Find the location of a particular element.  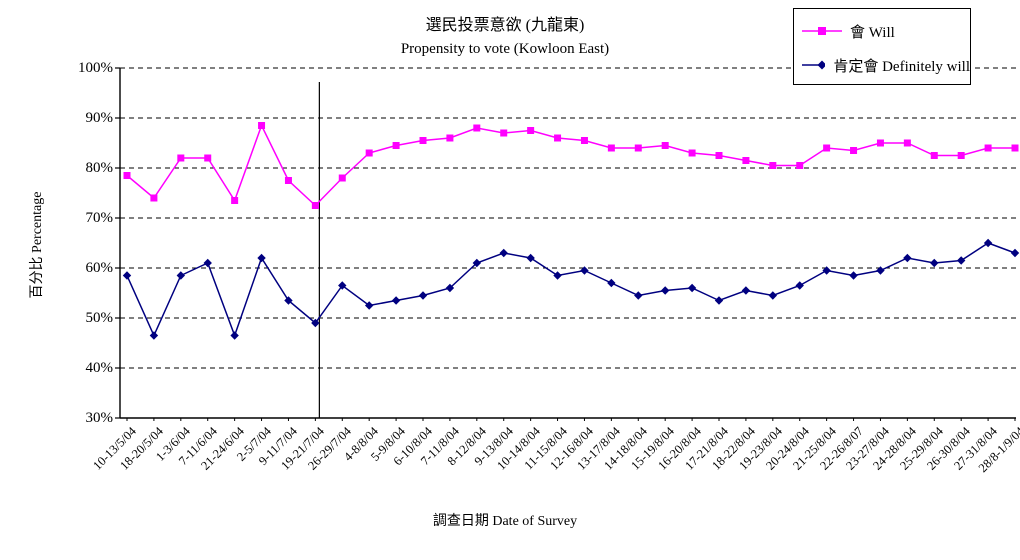

y-tick-label: 90% is located at coordinates (99, 118).